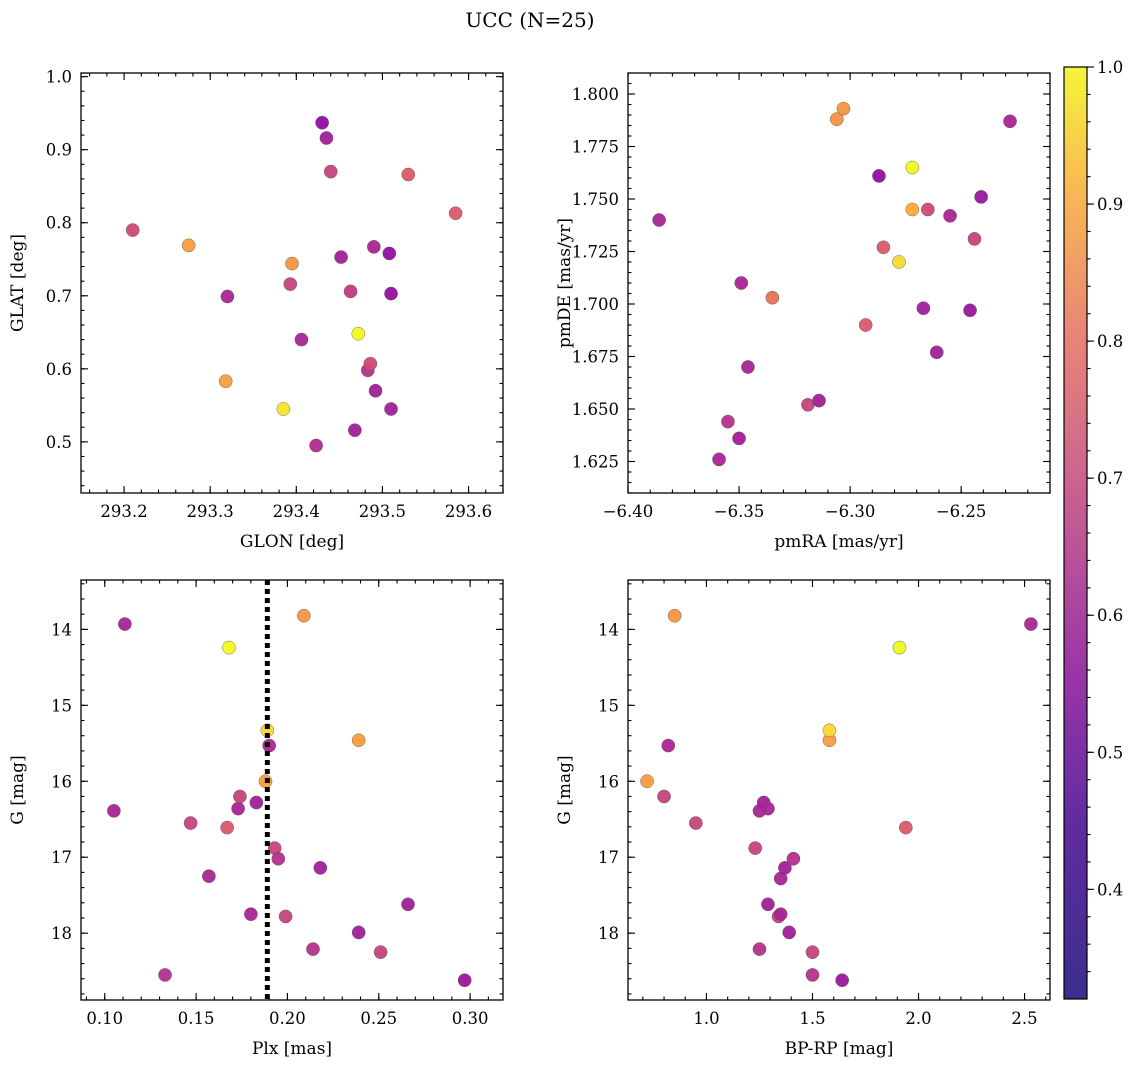 Image resolution: width=1136 pixels, height=1067 pixels. What do you see at coordinates (565, 283) in the screenshot?
I see `y-axis-label: pmDE [mas/yr]` at bounding box center [565, 283].